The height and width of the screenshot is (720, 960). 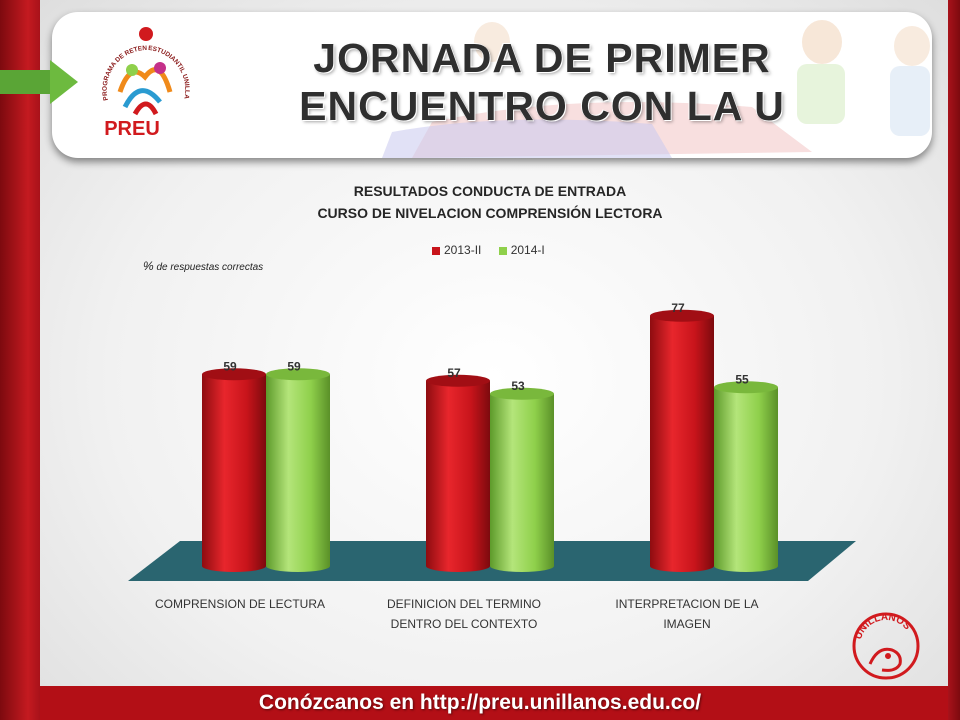 I want to click on chart-subtitle: CURSO DE NIVELACION COMPRENSIÓN LECTORA, so click(x=490, y=213).